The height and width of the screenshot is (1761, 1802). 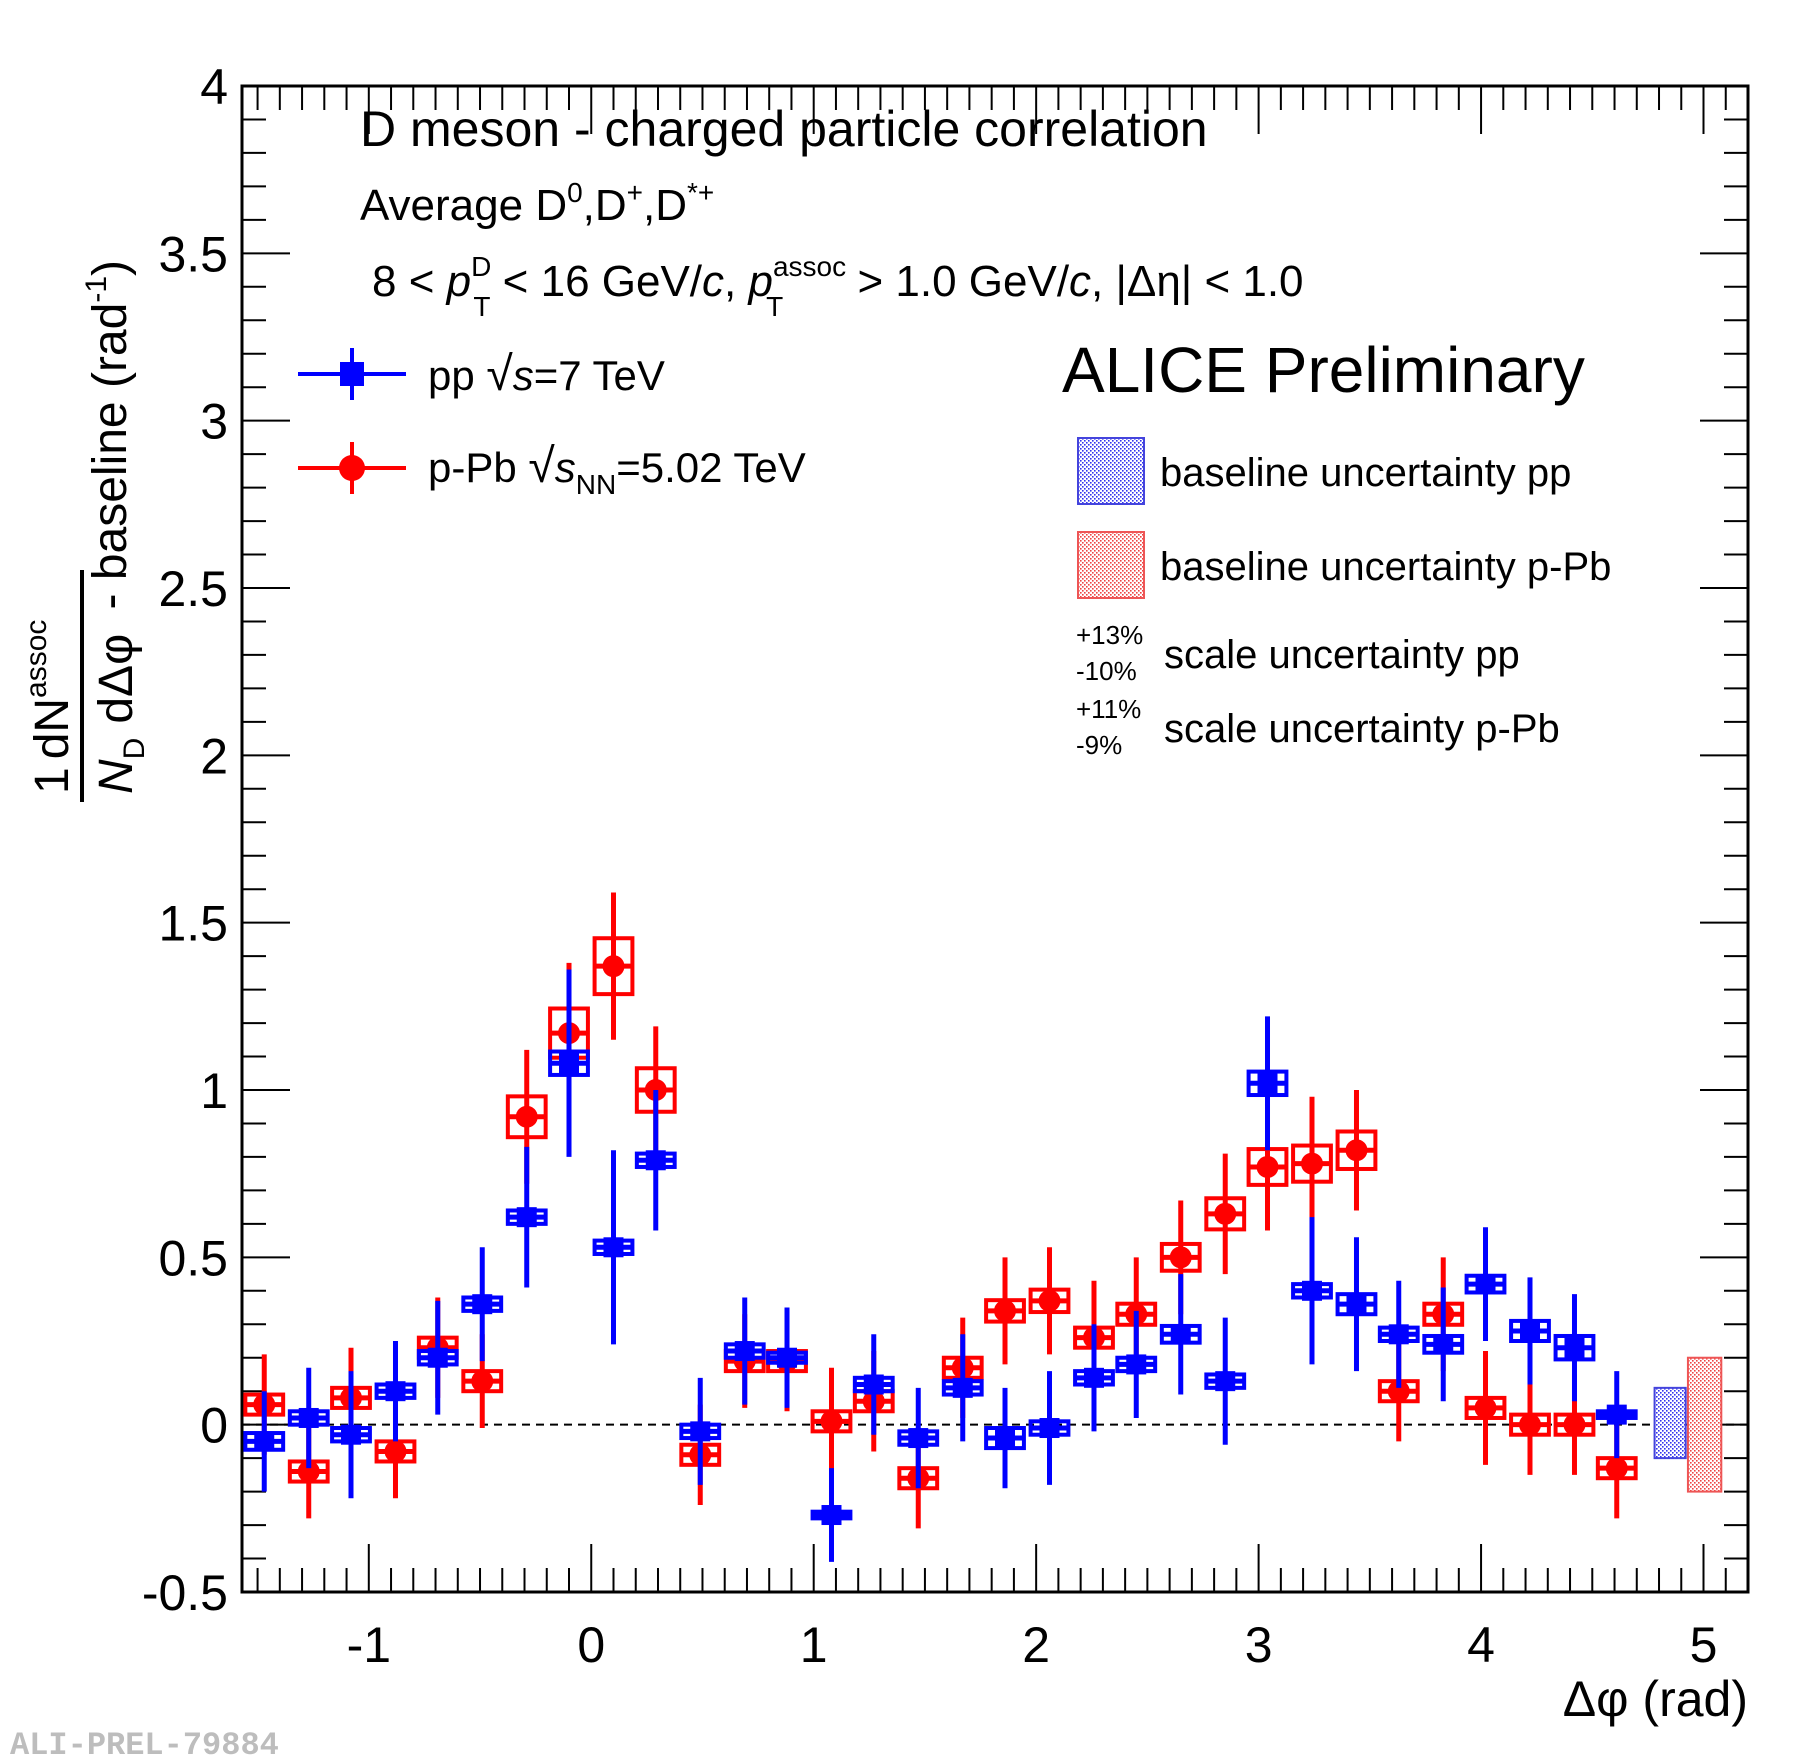 What do you see at coordinates (214, 87) in the screenshot?
I see `y-tick-label: 4` at bounding box center [214, 87].